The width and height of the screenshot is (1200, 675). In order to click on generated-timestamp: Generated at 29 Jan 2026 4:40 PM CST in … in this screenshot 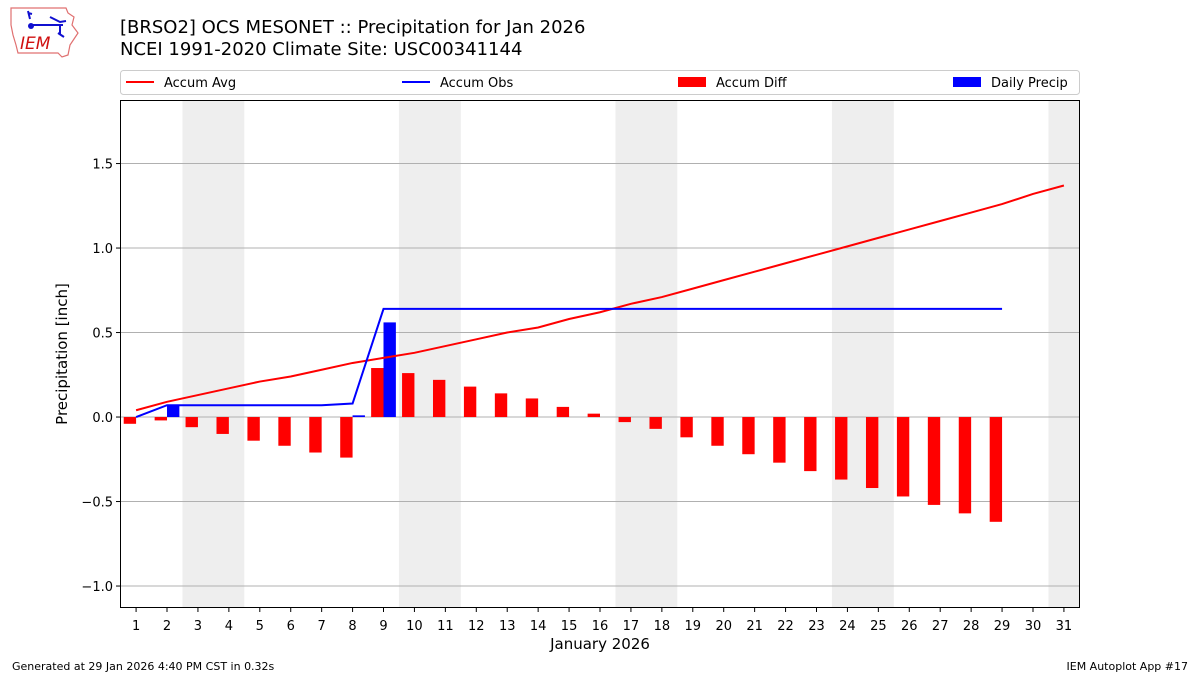, I will do `click(143, 666)`.